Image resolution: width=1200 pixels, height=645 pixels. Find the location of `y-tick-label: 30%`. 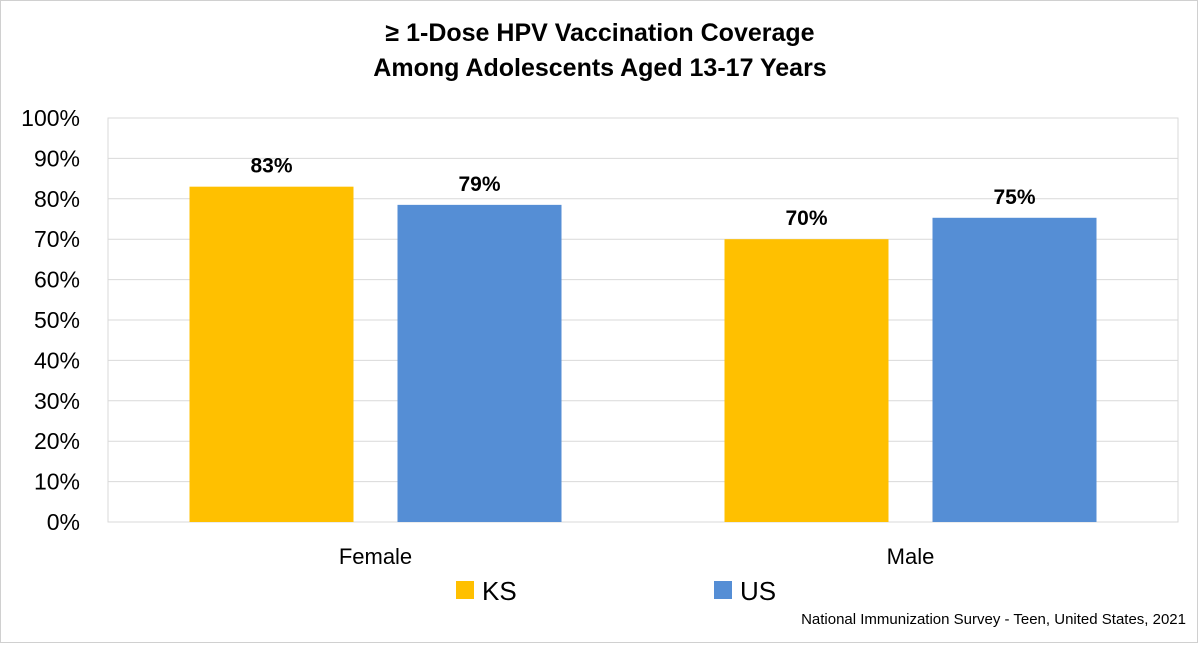

y-tick-label: 30% is located at coordinates (57, 401).